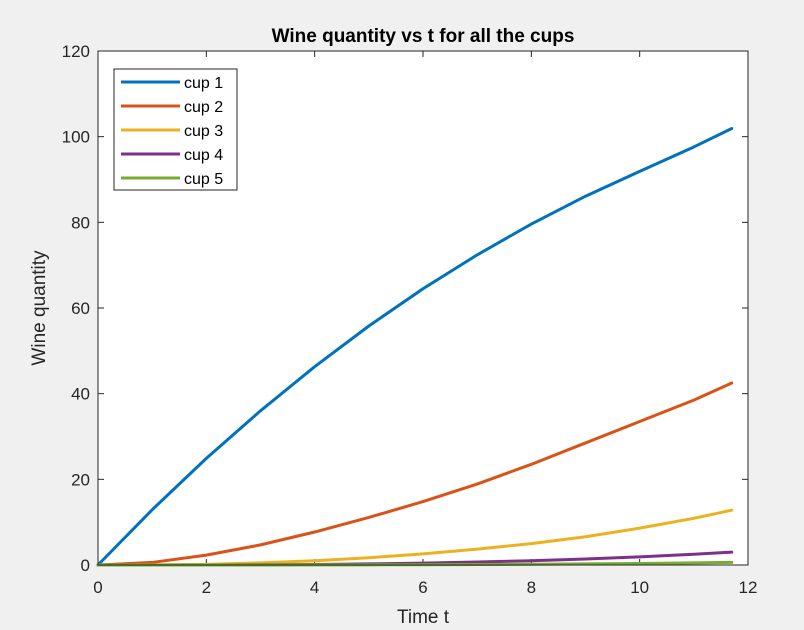  I want to click on x-tick-label: 2, so click(206, 587).